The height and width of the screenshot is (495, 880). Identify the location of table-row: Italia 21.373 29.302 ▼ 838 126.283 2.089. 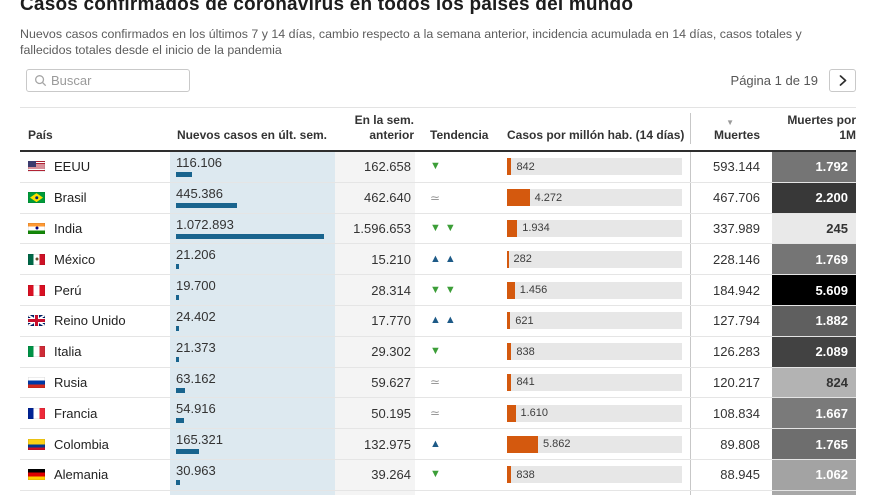
(438, 352).